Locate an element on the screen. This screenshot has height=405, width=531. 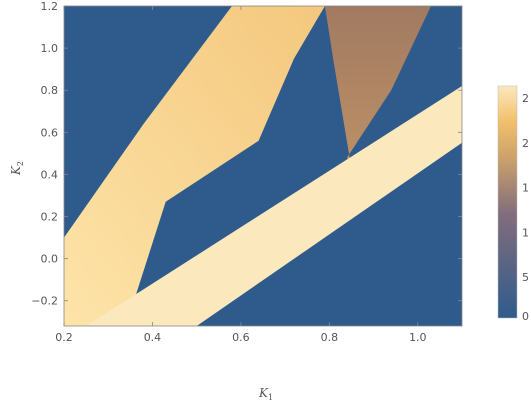
colorbar-tick-label: 0 is located at coordinates (525, 316).